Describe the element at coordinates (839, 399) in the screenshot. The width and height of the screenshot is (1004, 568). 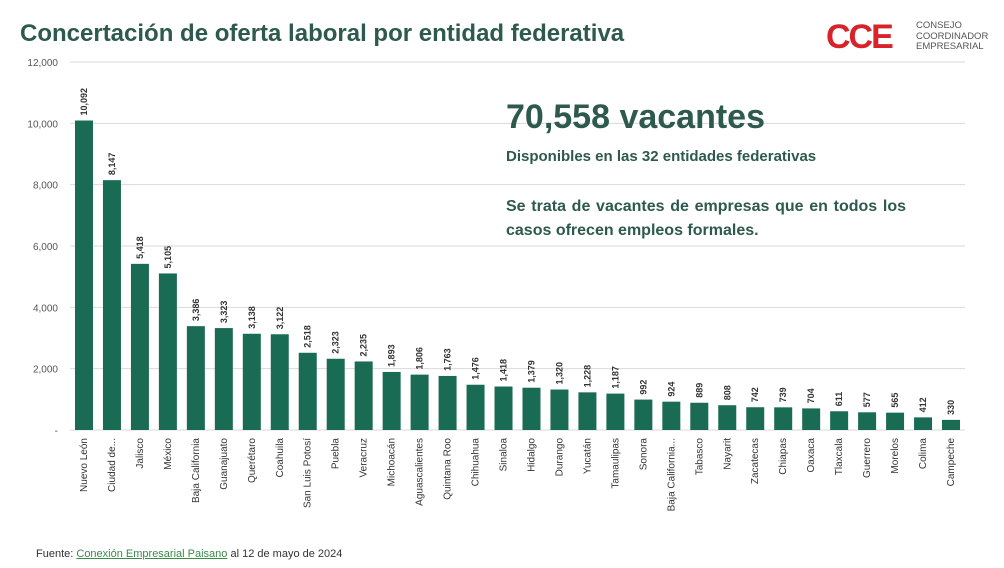
I see `value-label: 611` at that location.